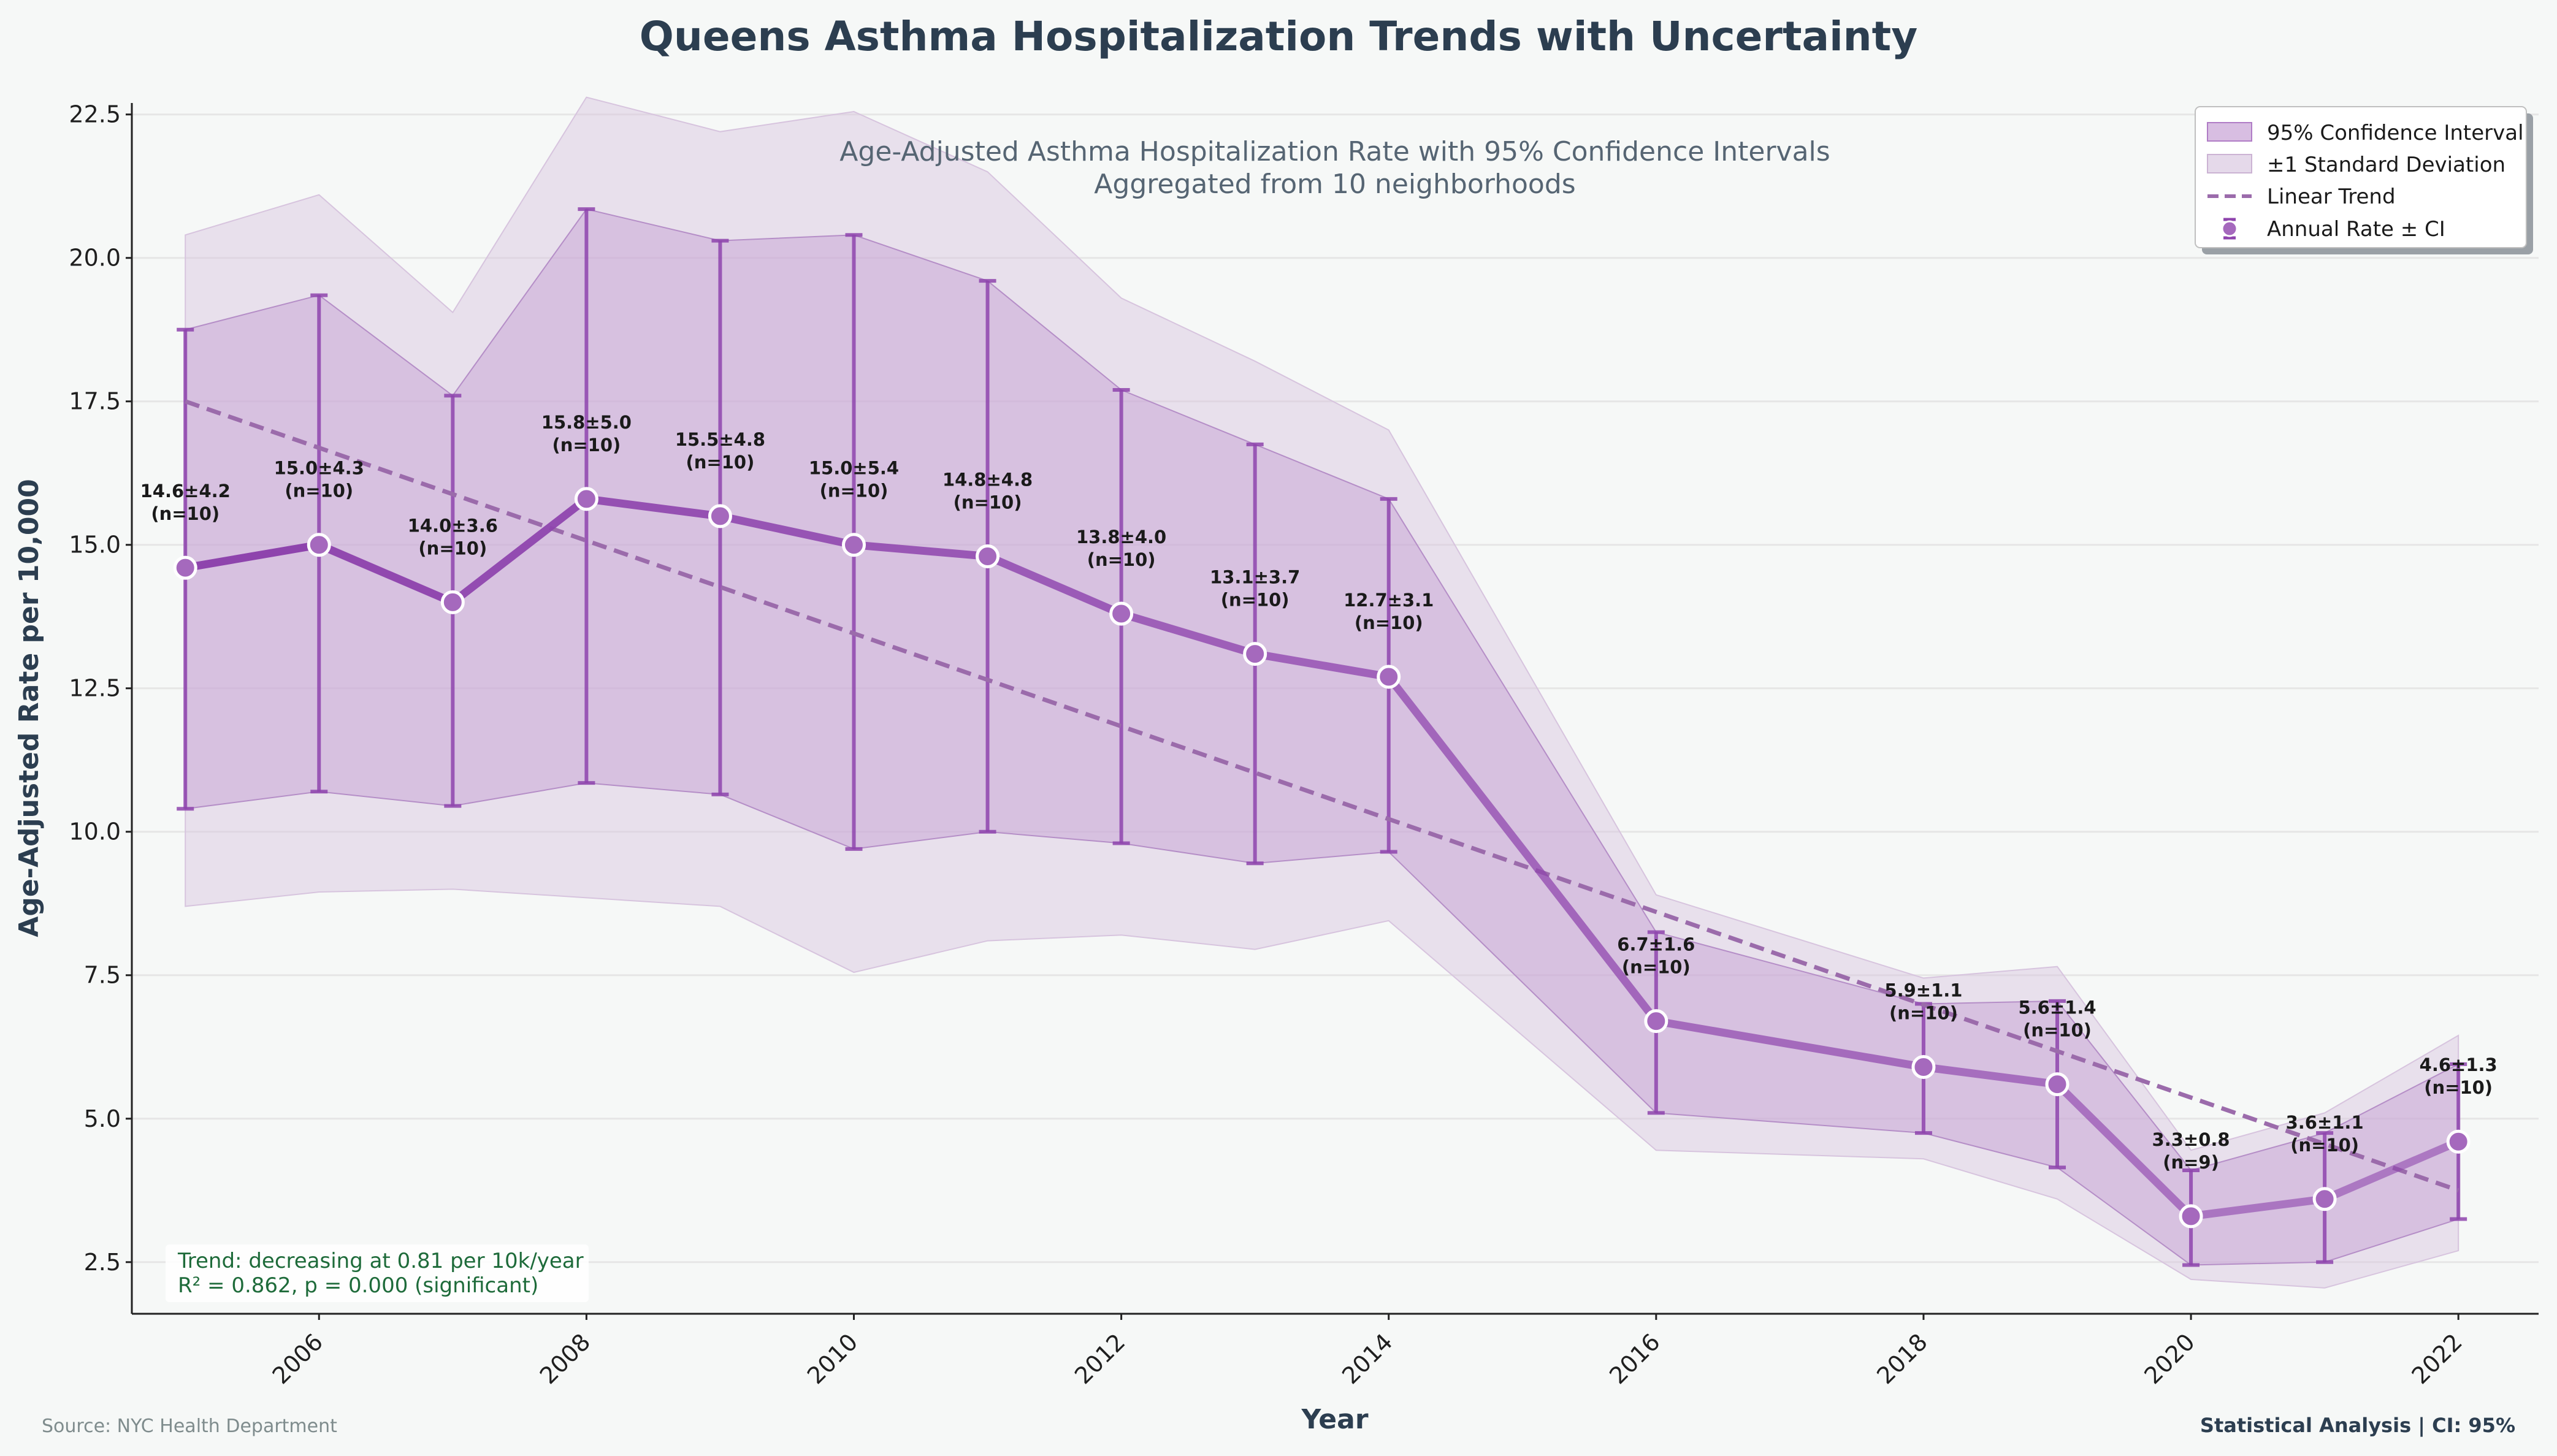  I want to click on data-label-value: 15.8±5.0, so click(586, 422).